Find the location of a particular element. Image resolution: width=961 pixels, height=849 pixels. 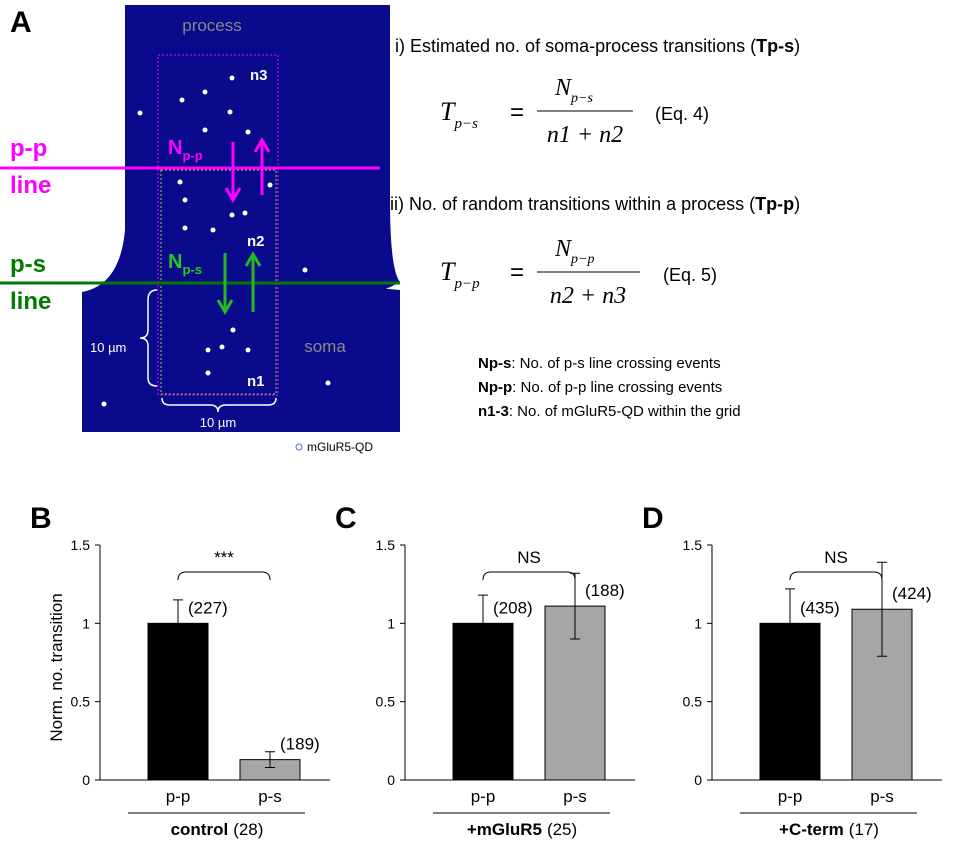

significance: *** is located at coordinates (224, 557).